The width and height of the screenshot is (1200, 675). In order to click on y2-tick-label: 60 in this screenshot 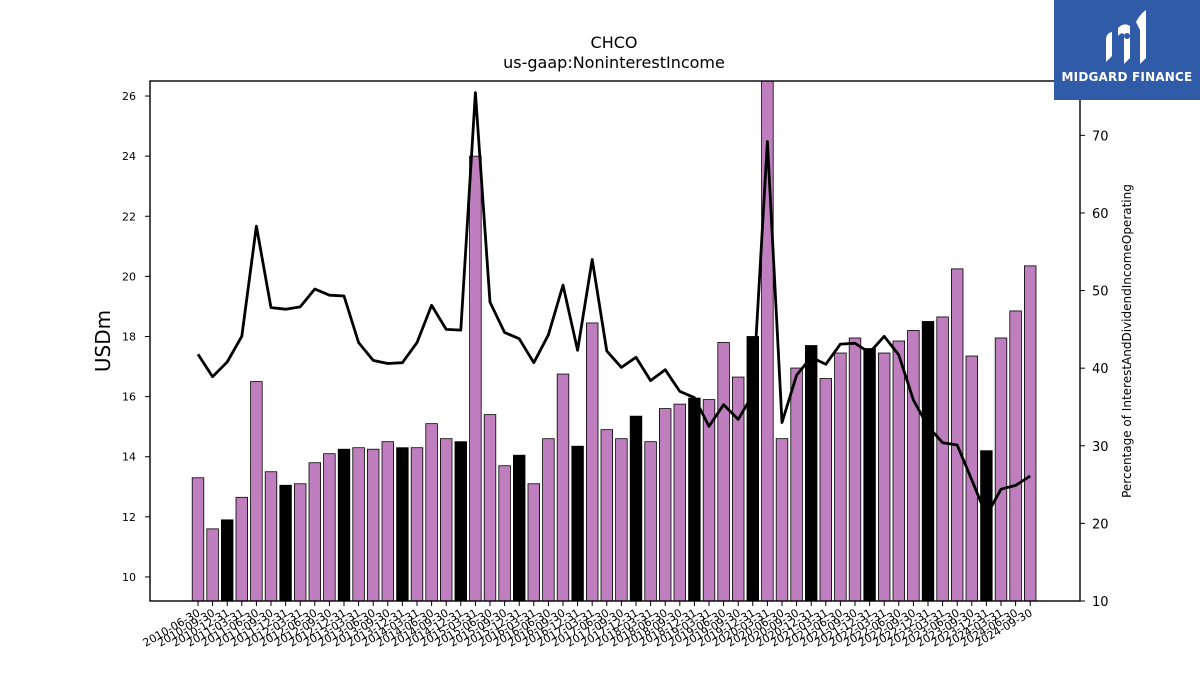, I will do `click(1100, 214)`.